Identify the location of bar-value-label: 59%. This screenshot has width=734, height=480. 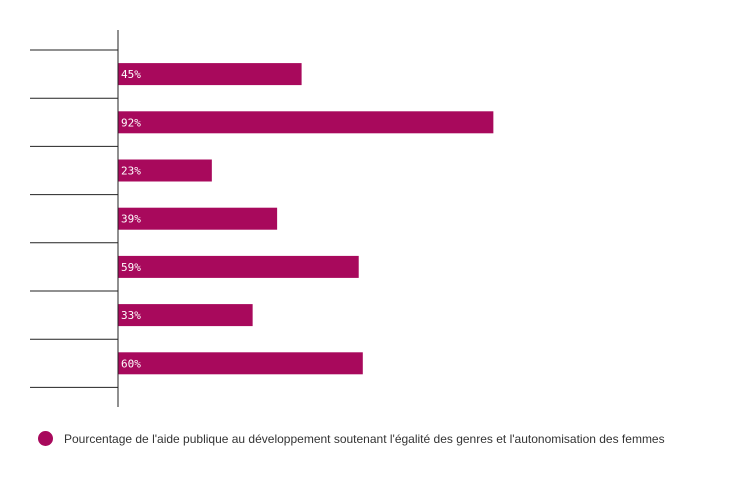
(131, 267).